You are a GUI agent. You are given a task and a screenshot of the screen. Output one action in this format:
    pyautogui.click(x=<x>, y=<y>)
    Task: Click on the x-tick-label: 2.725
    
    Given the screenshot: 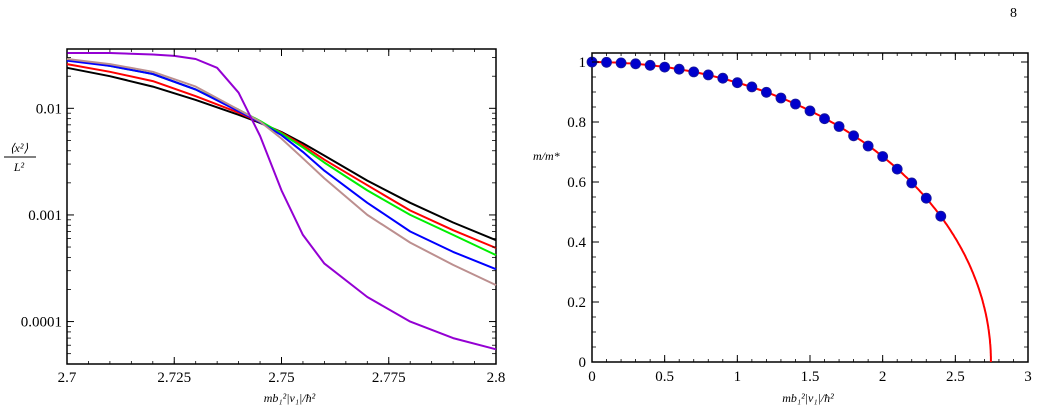 What is the action you would take?
    pyautogui.click(x=174, y=378)
    